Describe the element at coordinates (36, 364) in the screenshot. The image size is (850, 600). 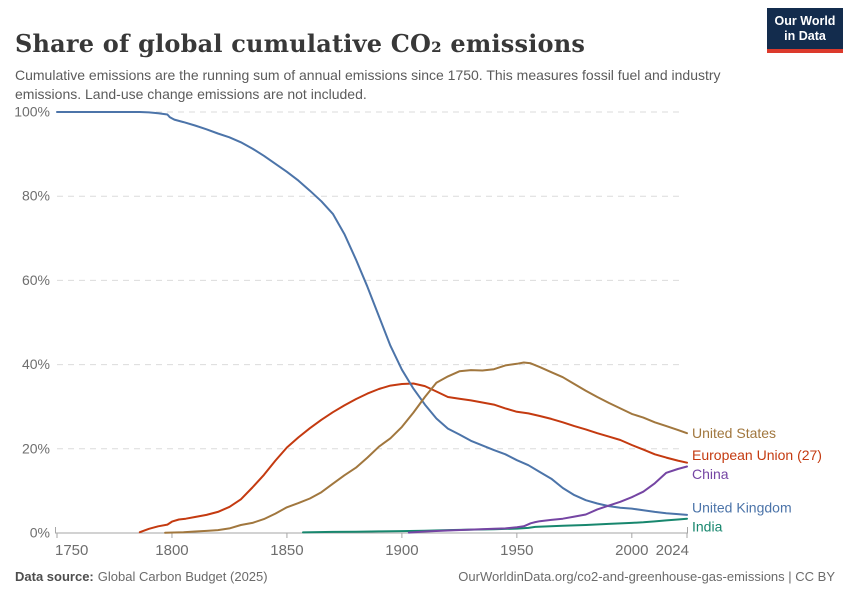
I see `y-axis-label-40: 40%` at that location.